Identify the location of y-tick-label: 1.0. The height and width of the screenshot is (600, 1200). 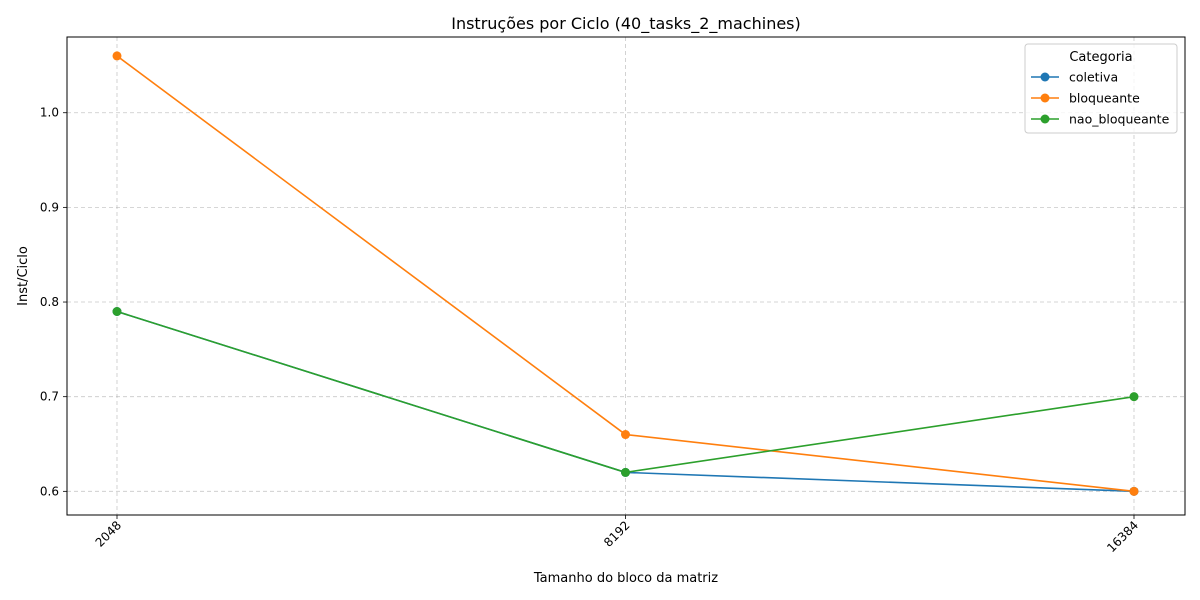
(49, 113).